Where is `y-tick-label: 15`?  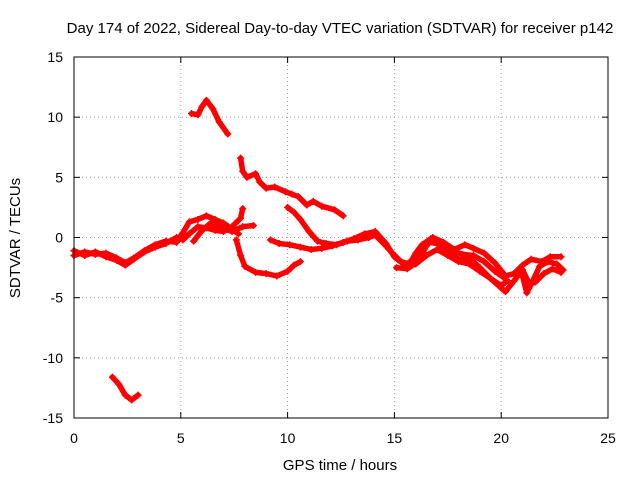 y-tick-label: 15 is located at coordinates (55, 57).